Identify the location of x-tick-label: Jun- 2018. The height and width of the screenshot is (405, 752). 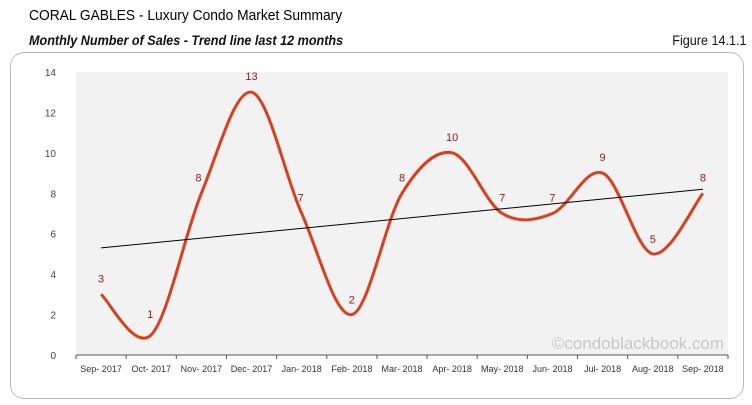
(552, 369).